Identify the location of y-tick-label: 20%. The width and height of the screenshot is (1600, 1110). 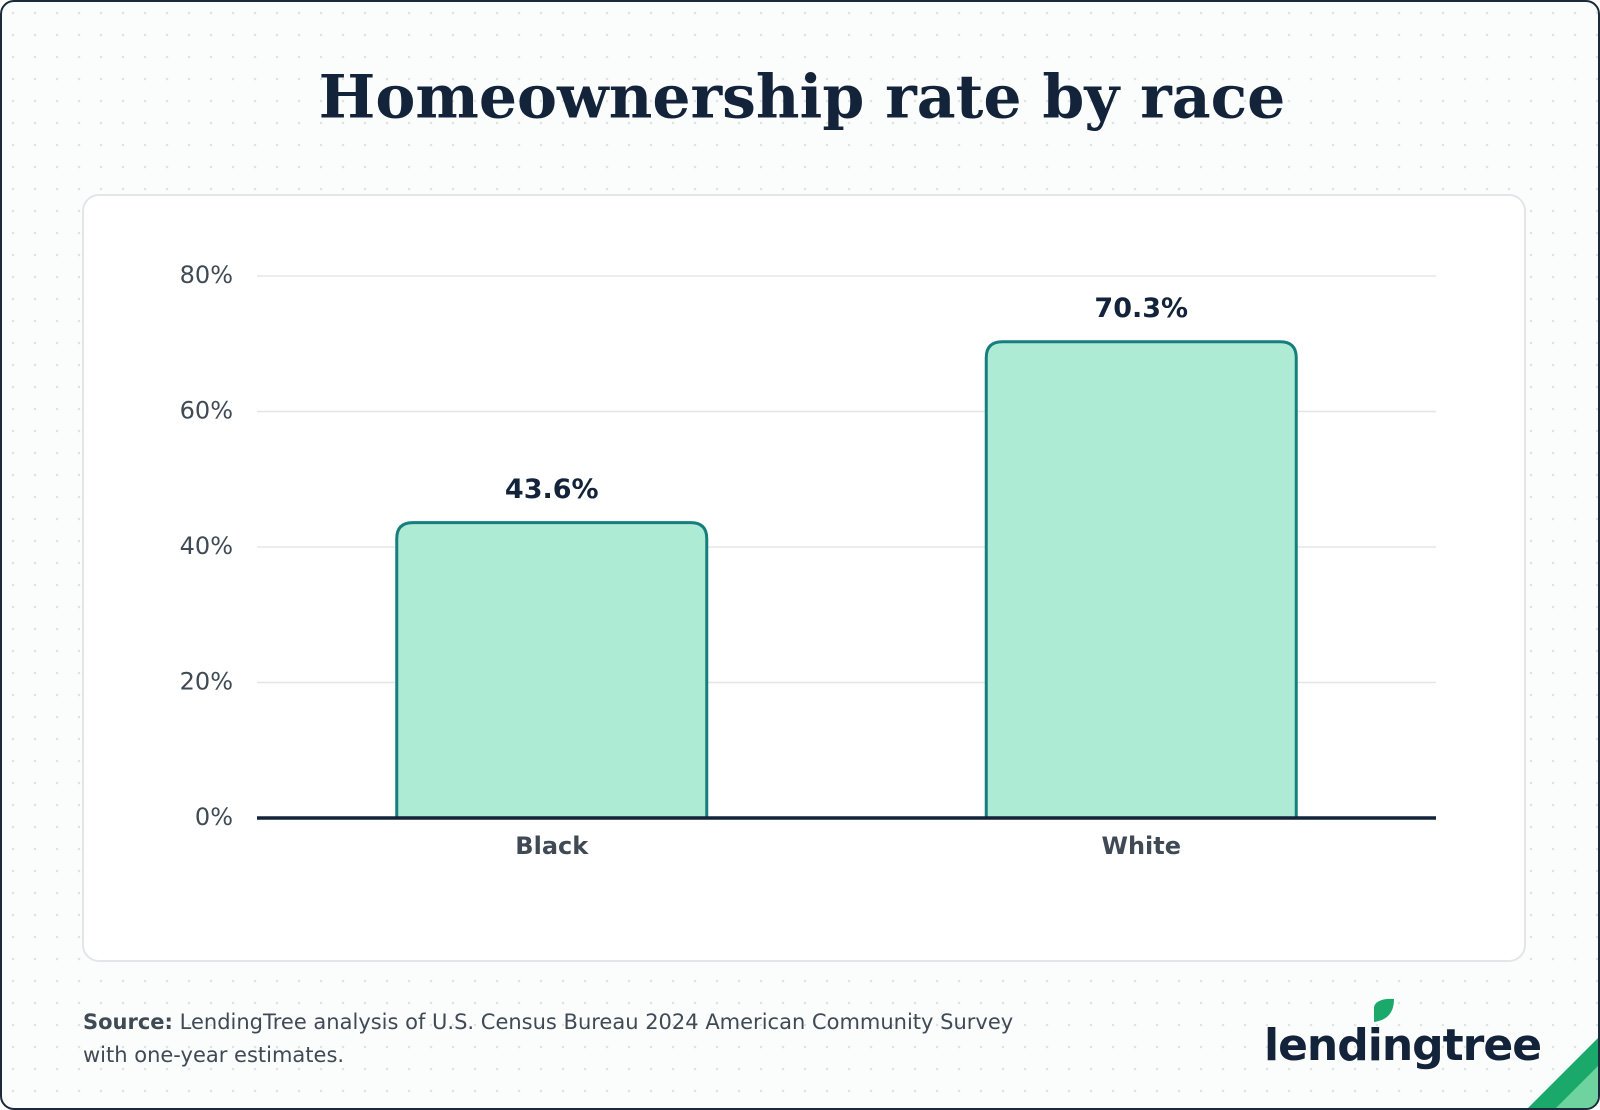
(206, 682).